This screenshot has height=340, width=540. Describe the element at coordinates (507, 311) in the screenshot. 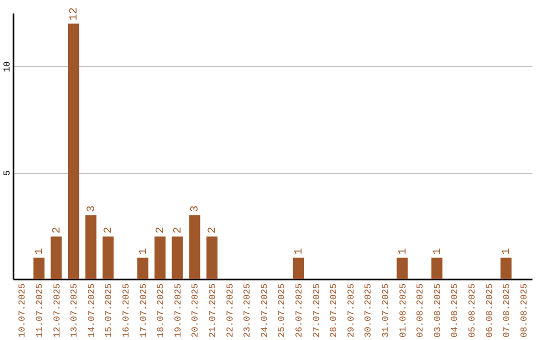

I see `x-tick-label: 07.08.2025` at that location.